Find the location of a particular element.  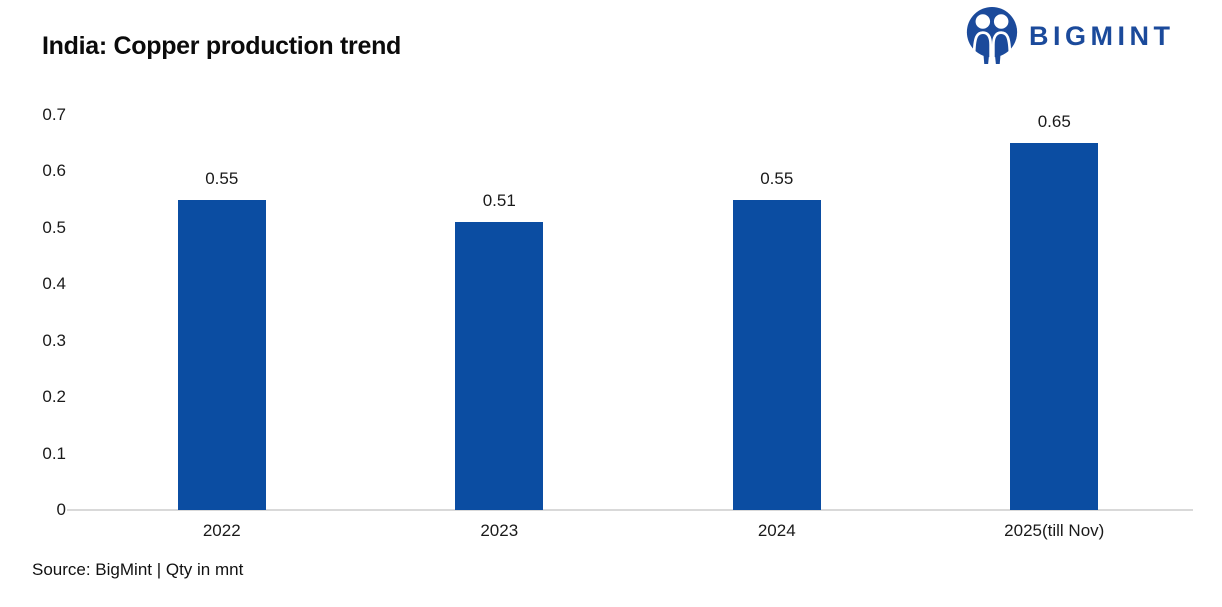

bar-value-label-2024: 0.55 is located at coordinates (777, 178).